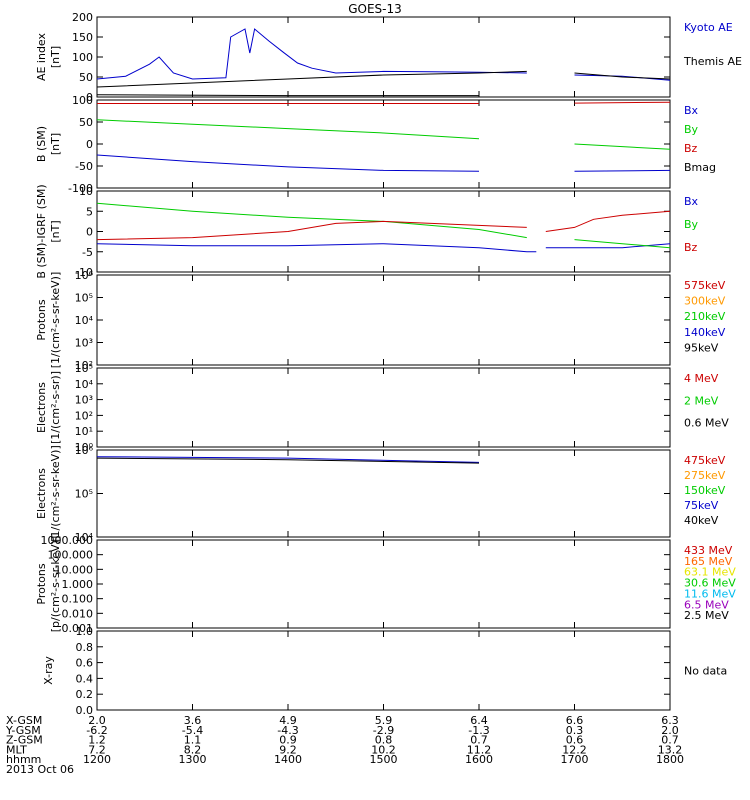  I want to click on legend-475kev: 475keV, so click(705, 460).